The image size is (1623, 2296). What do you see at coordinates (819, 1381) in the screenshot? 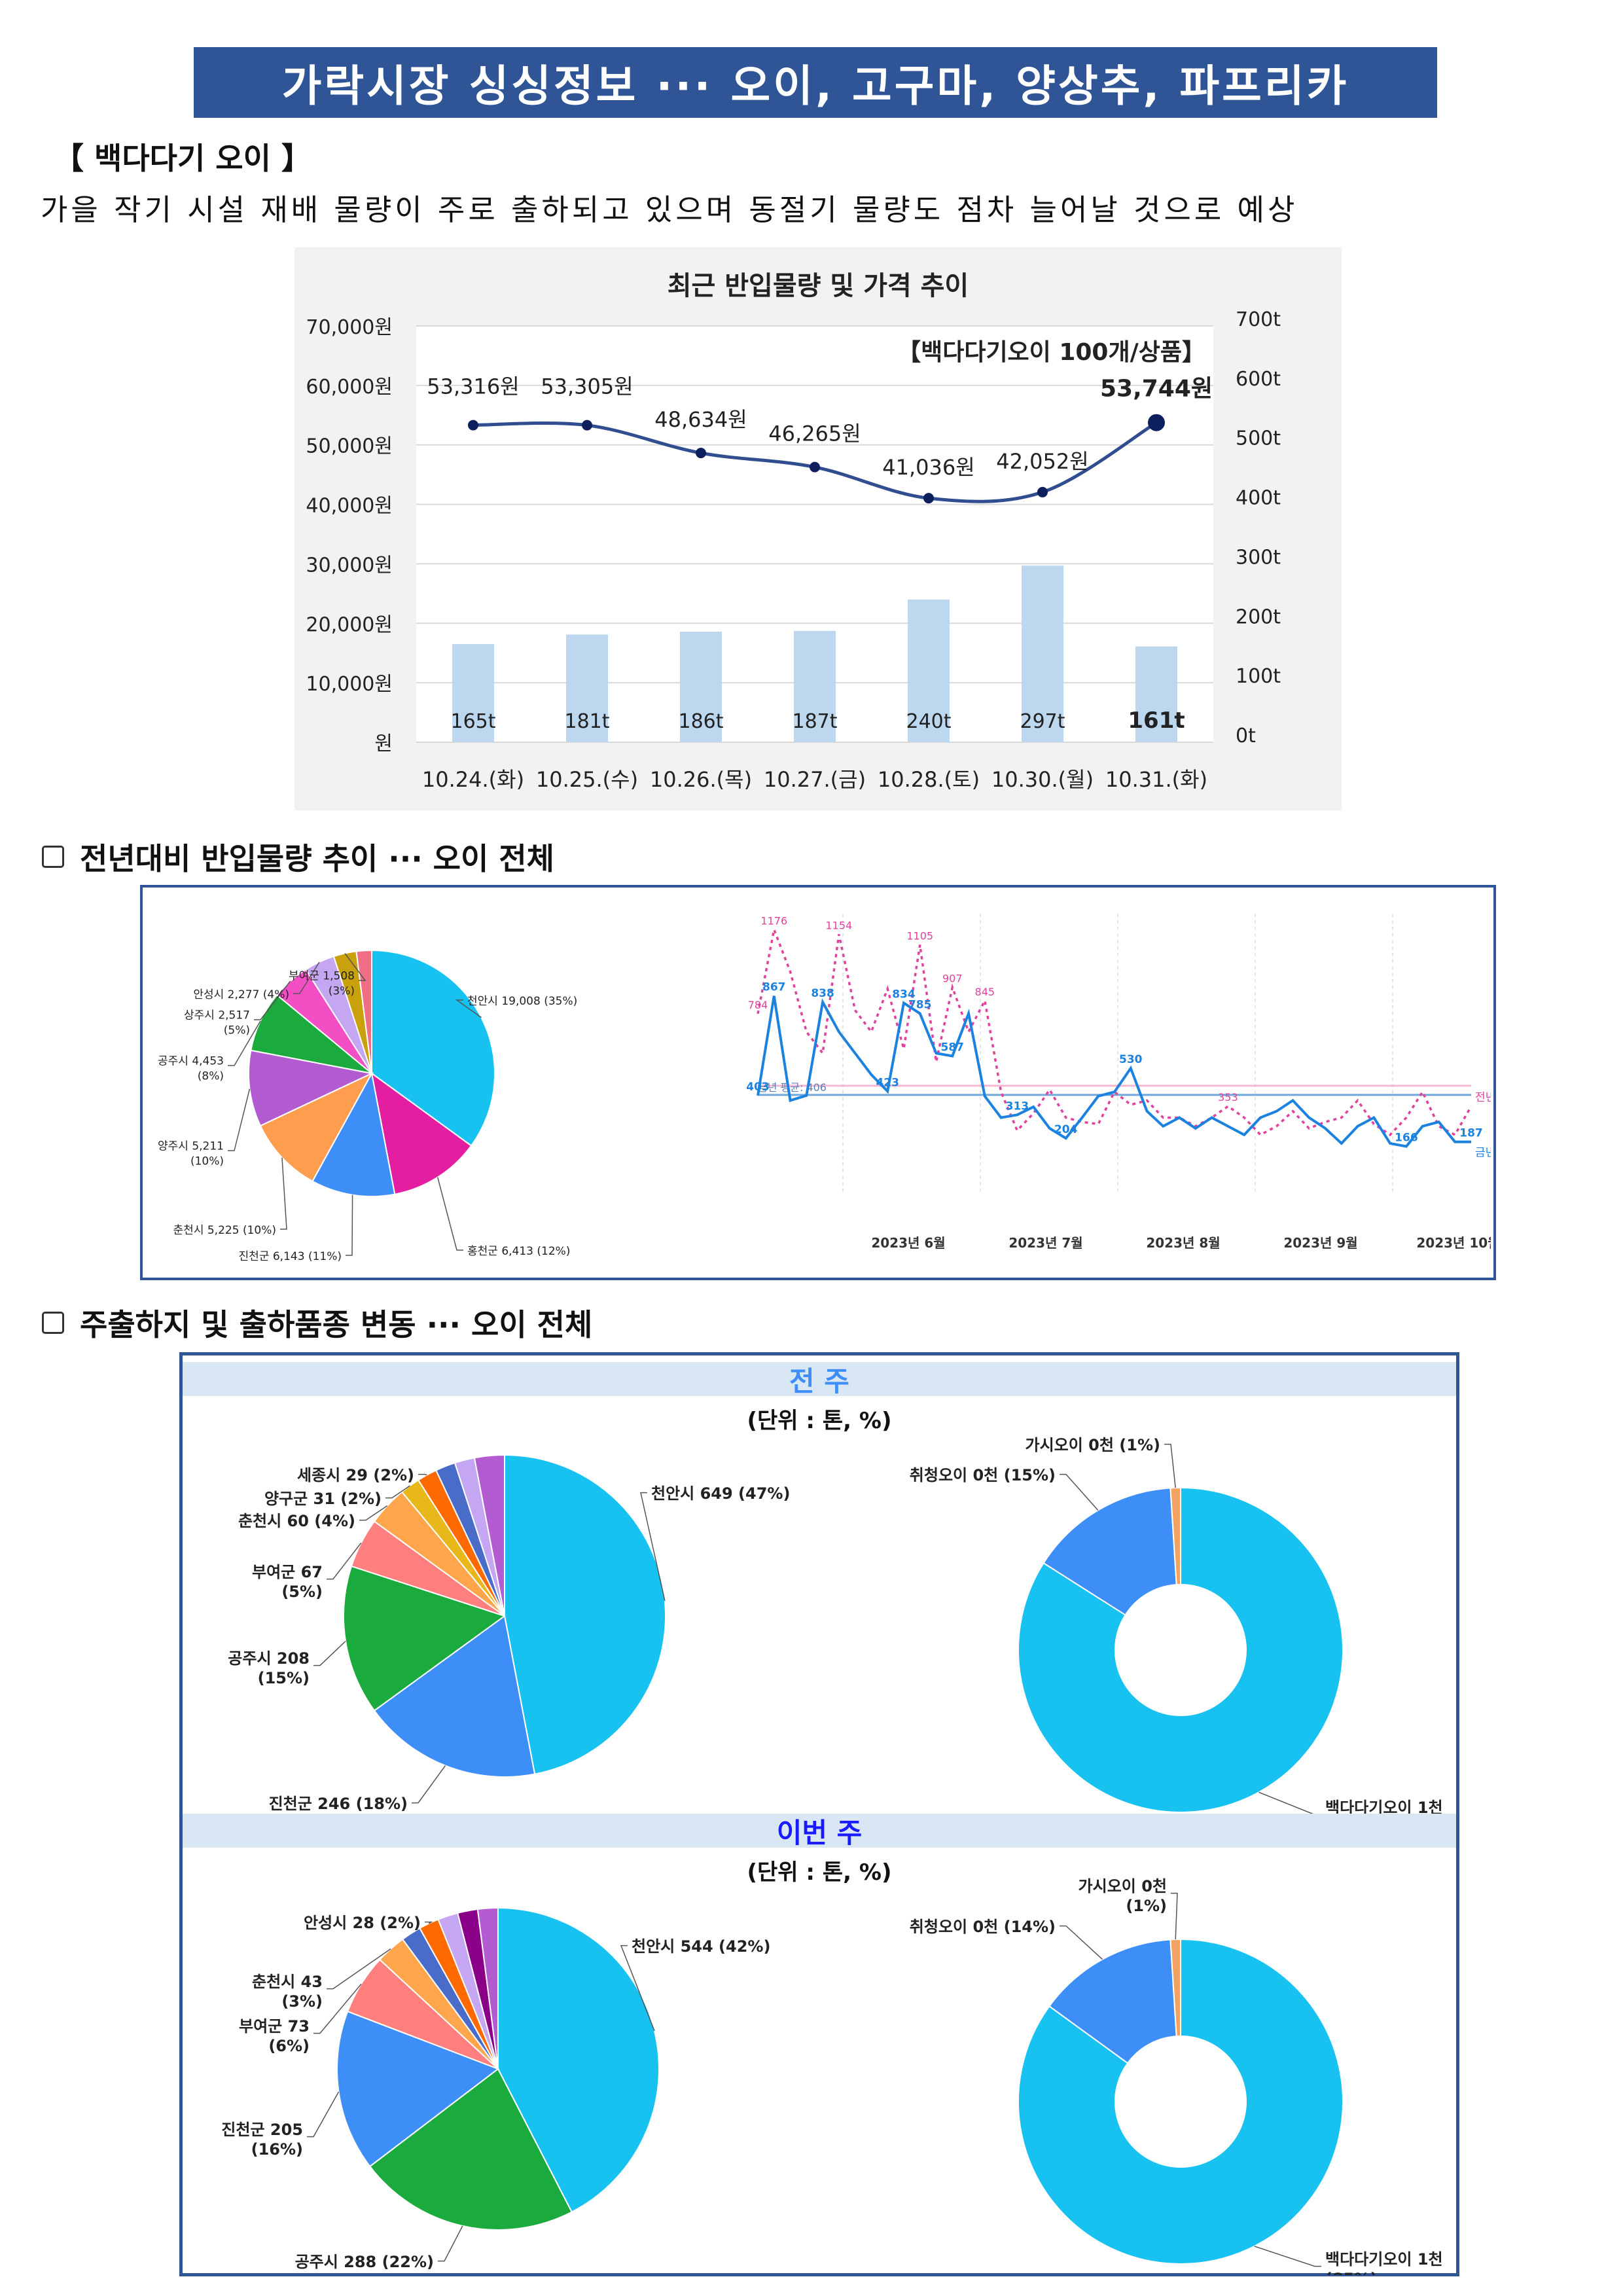
I see `prev-week-label: 전 주` at bounding box center [819, 1381].